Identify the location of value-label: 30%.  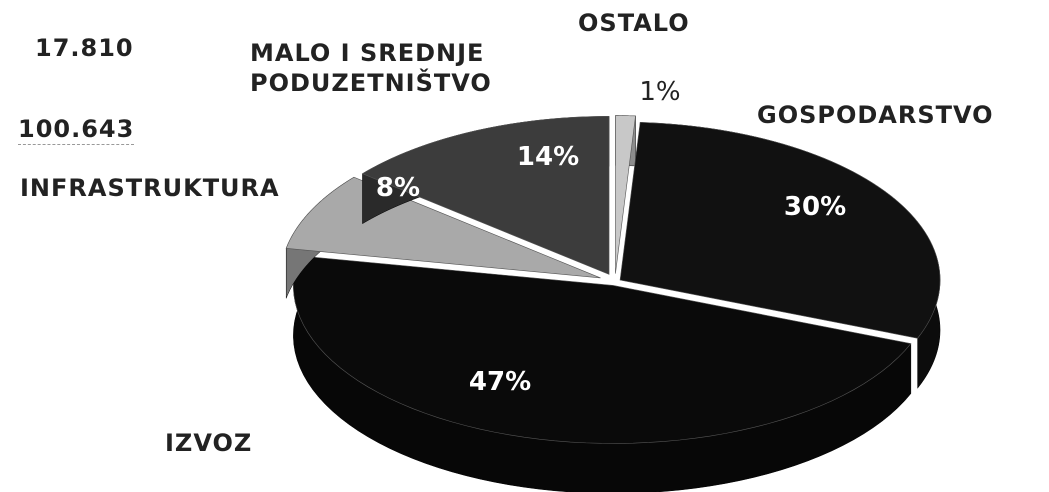
(815, 207).